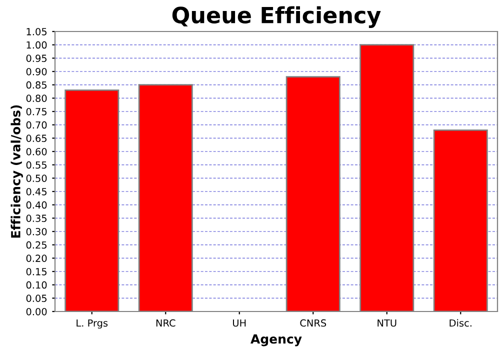  I want to click on x-tick-label: Disc., so click(461, 323).